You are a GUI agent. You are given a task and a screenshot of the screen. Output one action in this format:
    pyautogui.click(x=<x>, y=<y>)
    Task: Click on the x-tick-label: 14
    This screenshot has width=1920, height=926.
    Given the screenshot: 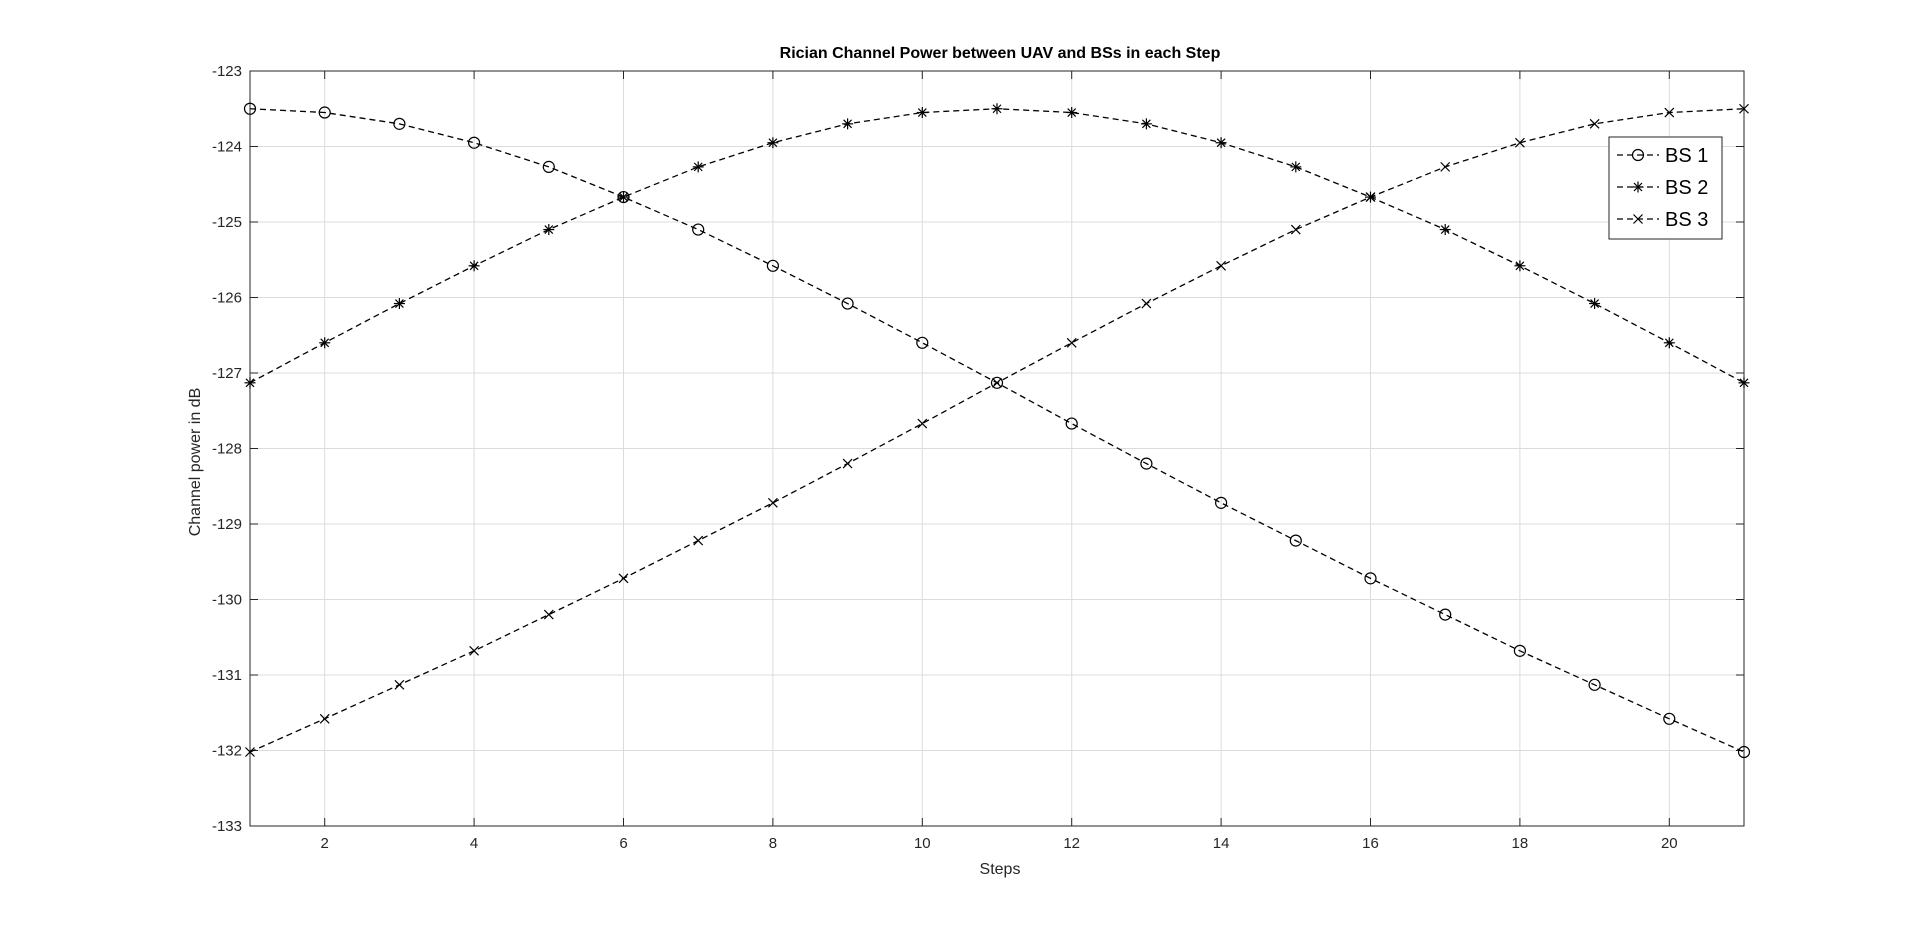 What is the action you would take?
    pyautogui.click(x=1221, y=843)
    